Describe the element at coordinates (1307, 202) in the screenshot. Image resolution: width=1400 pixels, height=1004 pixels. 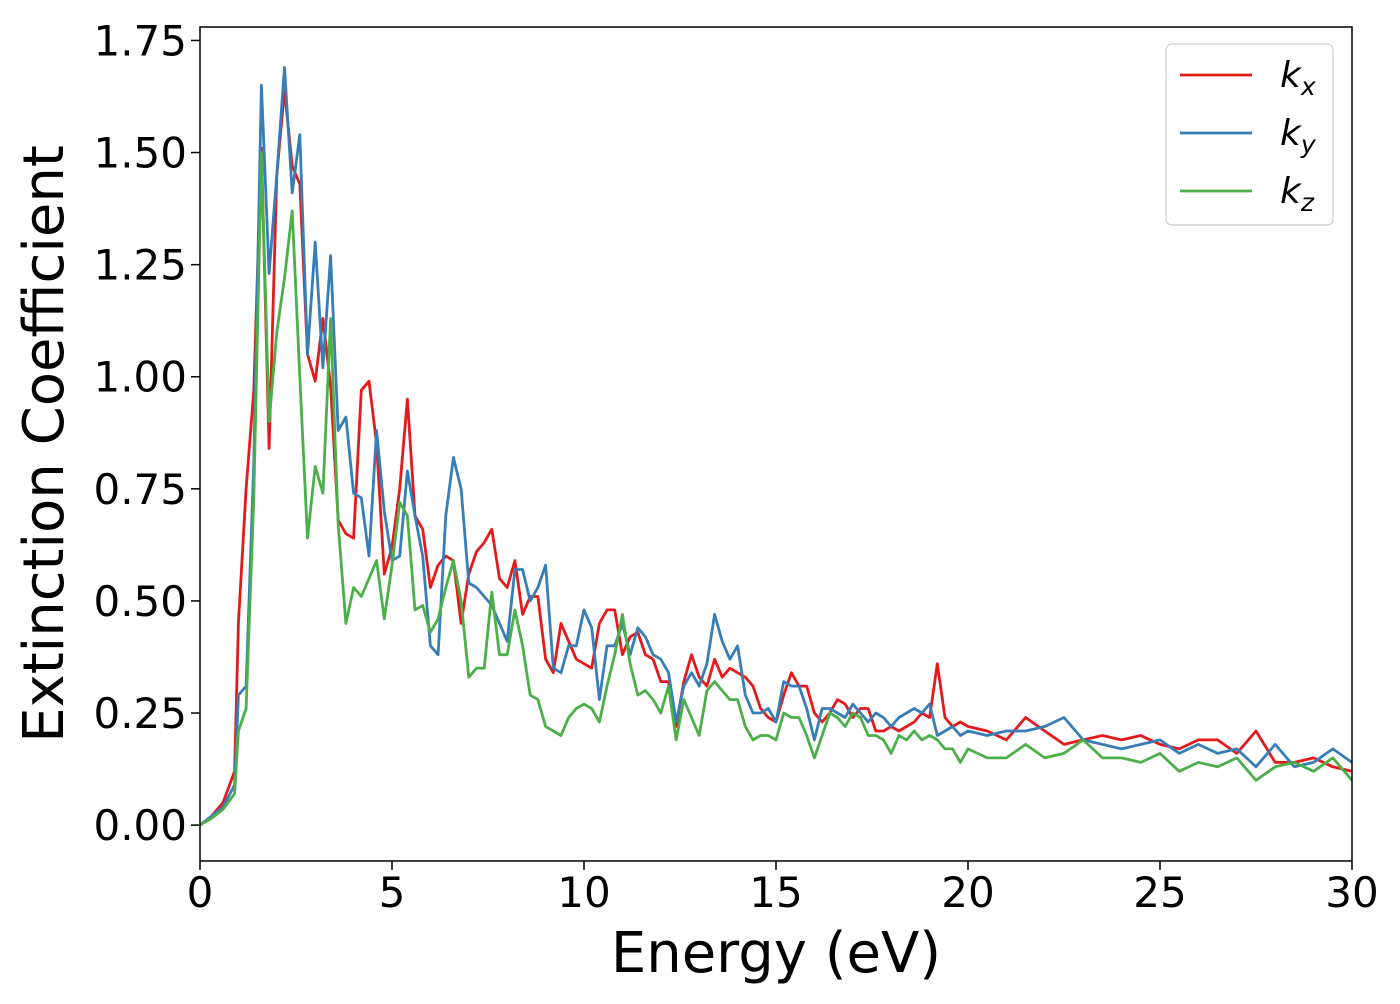
I see `legend-label-subscript: z` at that location.